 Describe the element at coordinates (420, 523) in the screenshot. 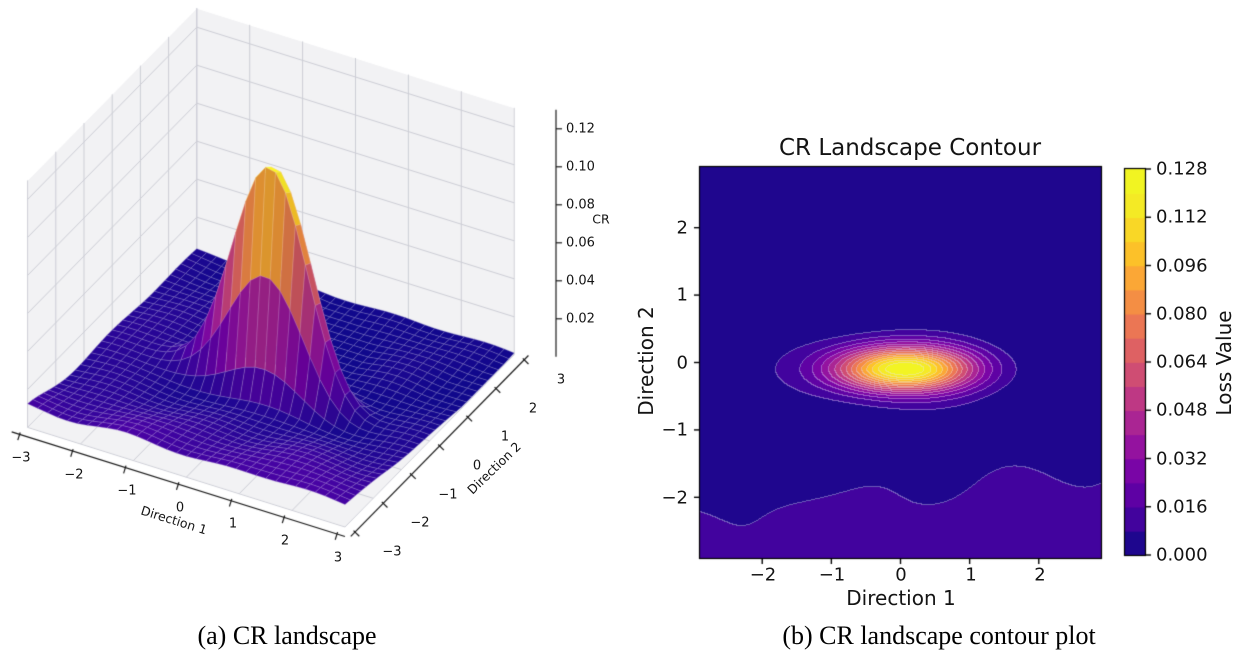

I see `surface-ytick-1: −2` at that location.